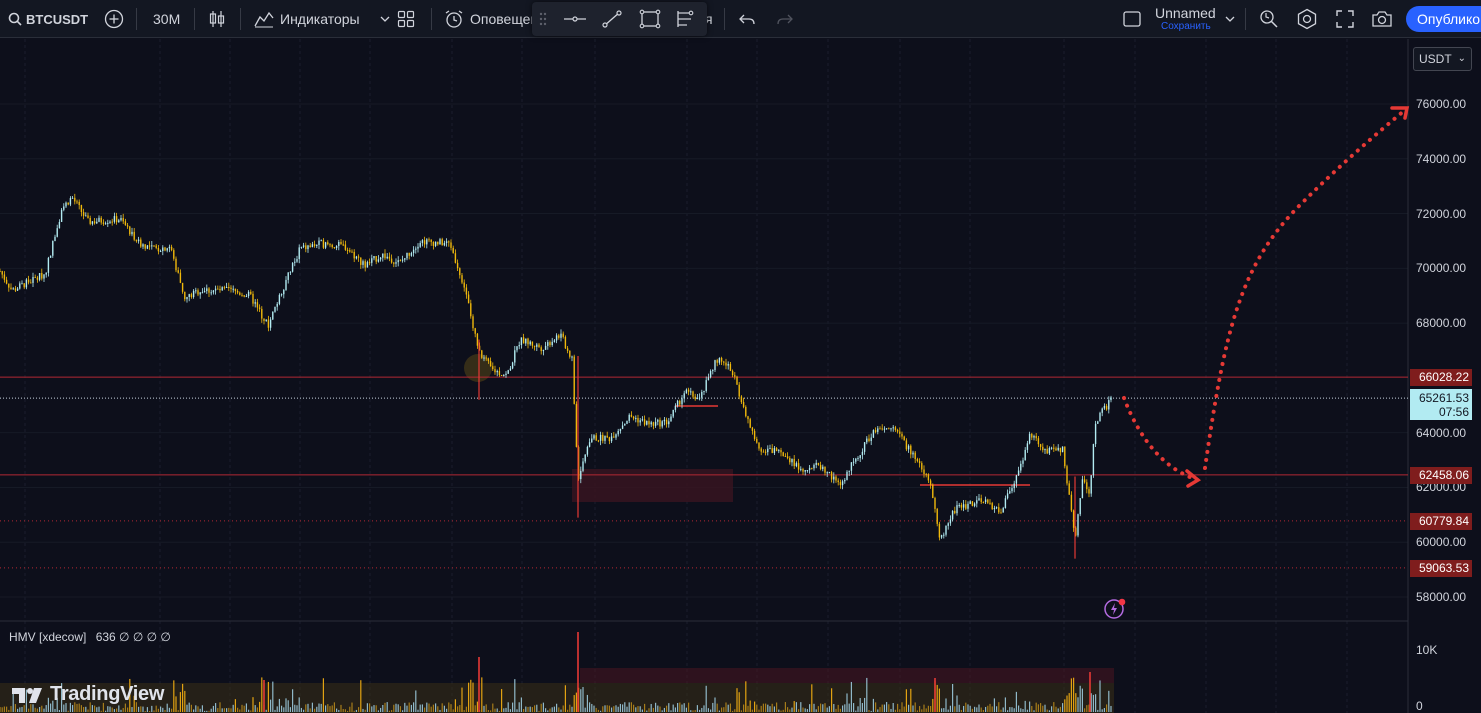  I want to click on publish-button: Опублико, so click(1443, 19).